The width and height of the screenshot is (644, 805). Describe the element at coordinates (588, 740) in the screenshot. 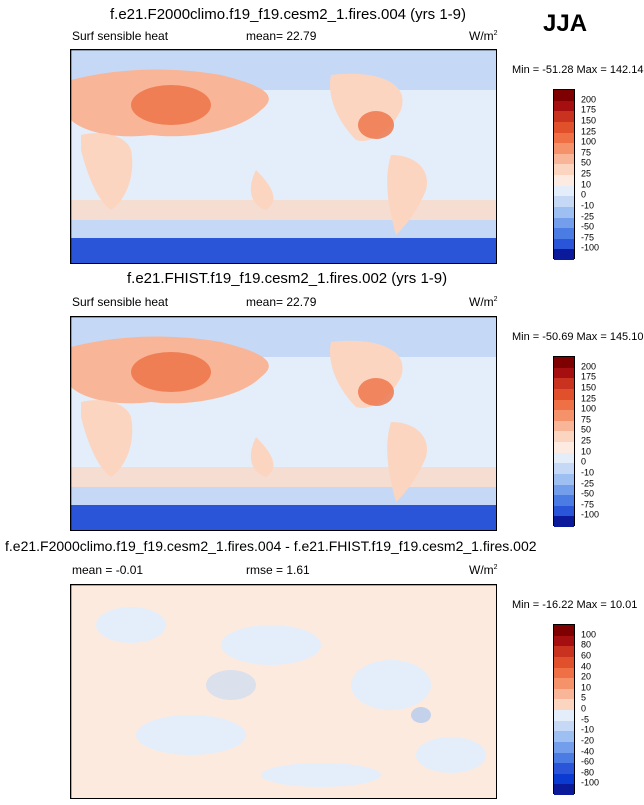

I see `colorbar-tick-label: -20` at that location.